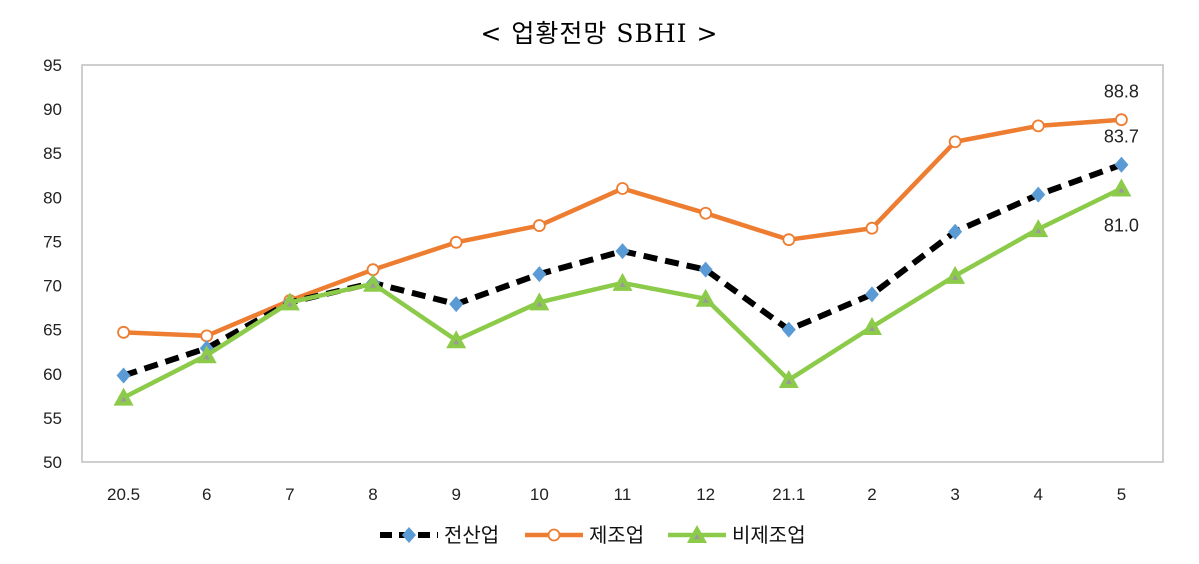 The image size is (1199, 564). I want to click on x-tick-label: 9, so click(455, 494).